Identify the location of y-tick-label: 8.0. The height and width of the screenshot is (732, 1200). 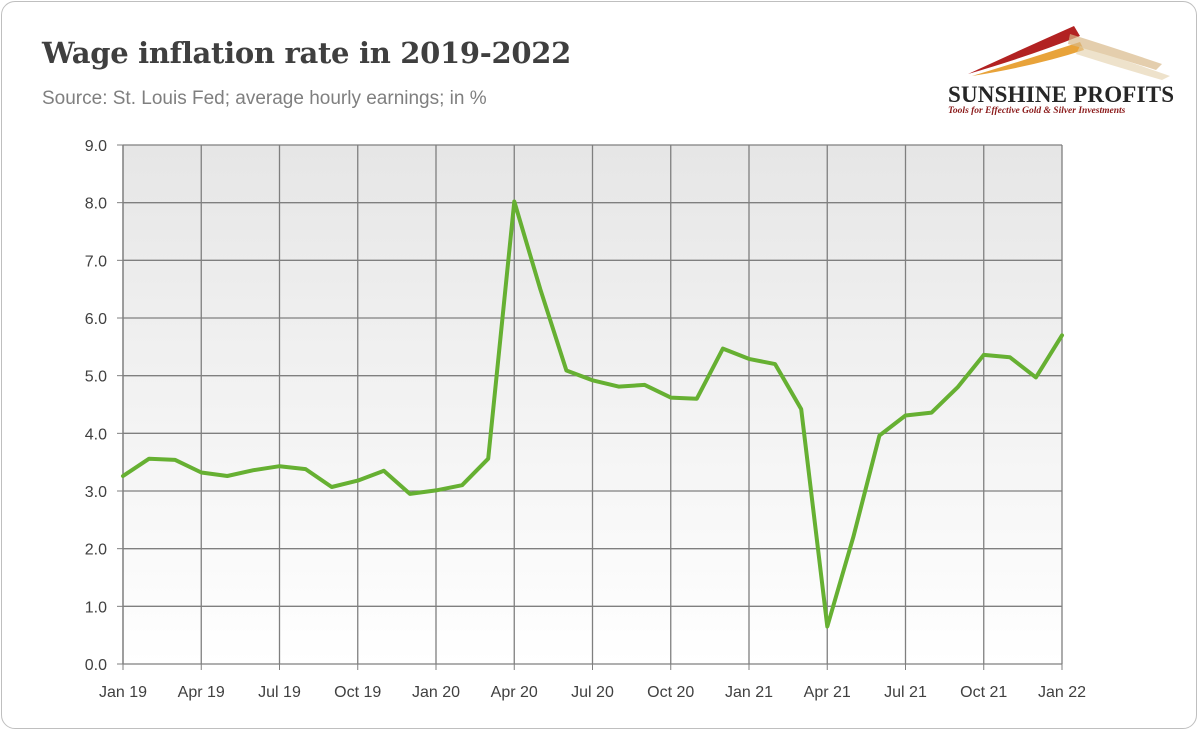
(96, 204).